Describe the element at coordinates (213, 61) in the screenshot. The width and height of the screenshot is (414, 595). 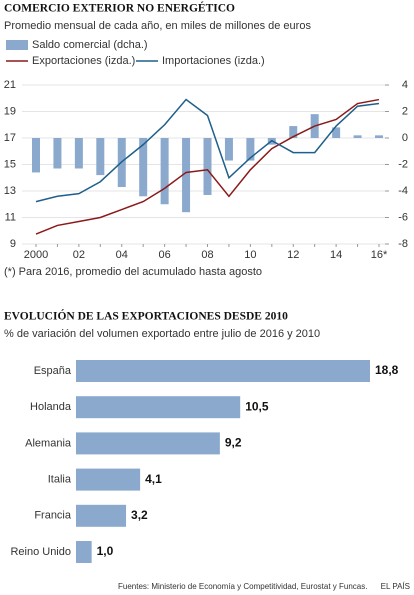
I see `legend-label: Importaciones (izda.)` at that location.